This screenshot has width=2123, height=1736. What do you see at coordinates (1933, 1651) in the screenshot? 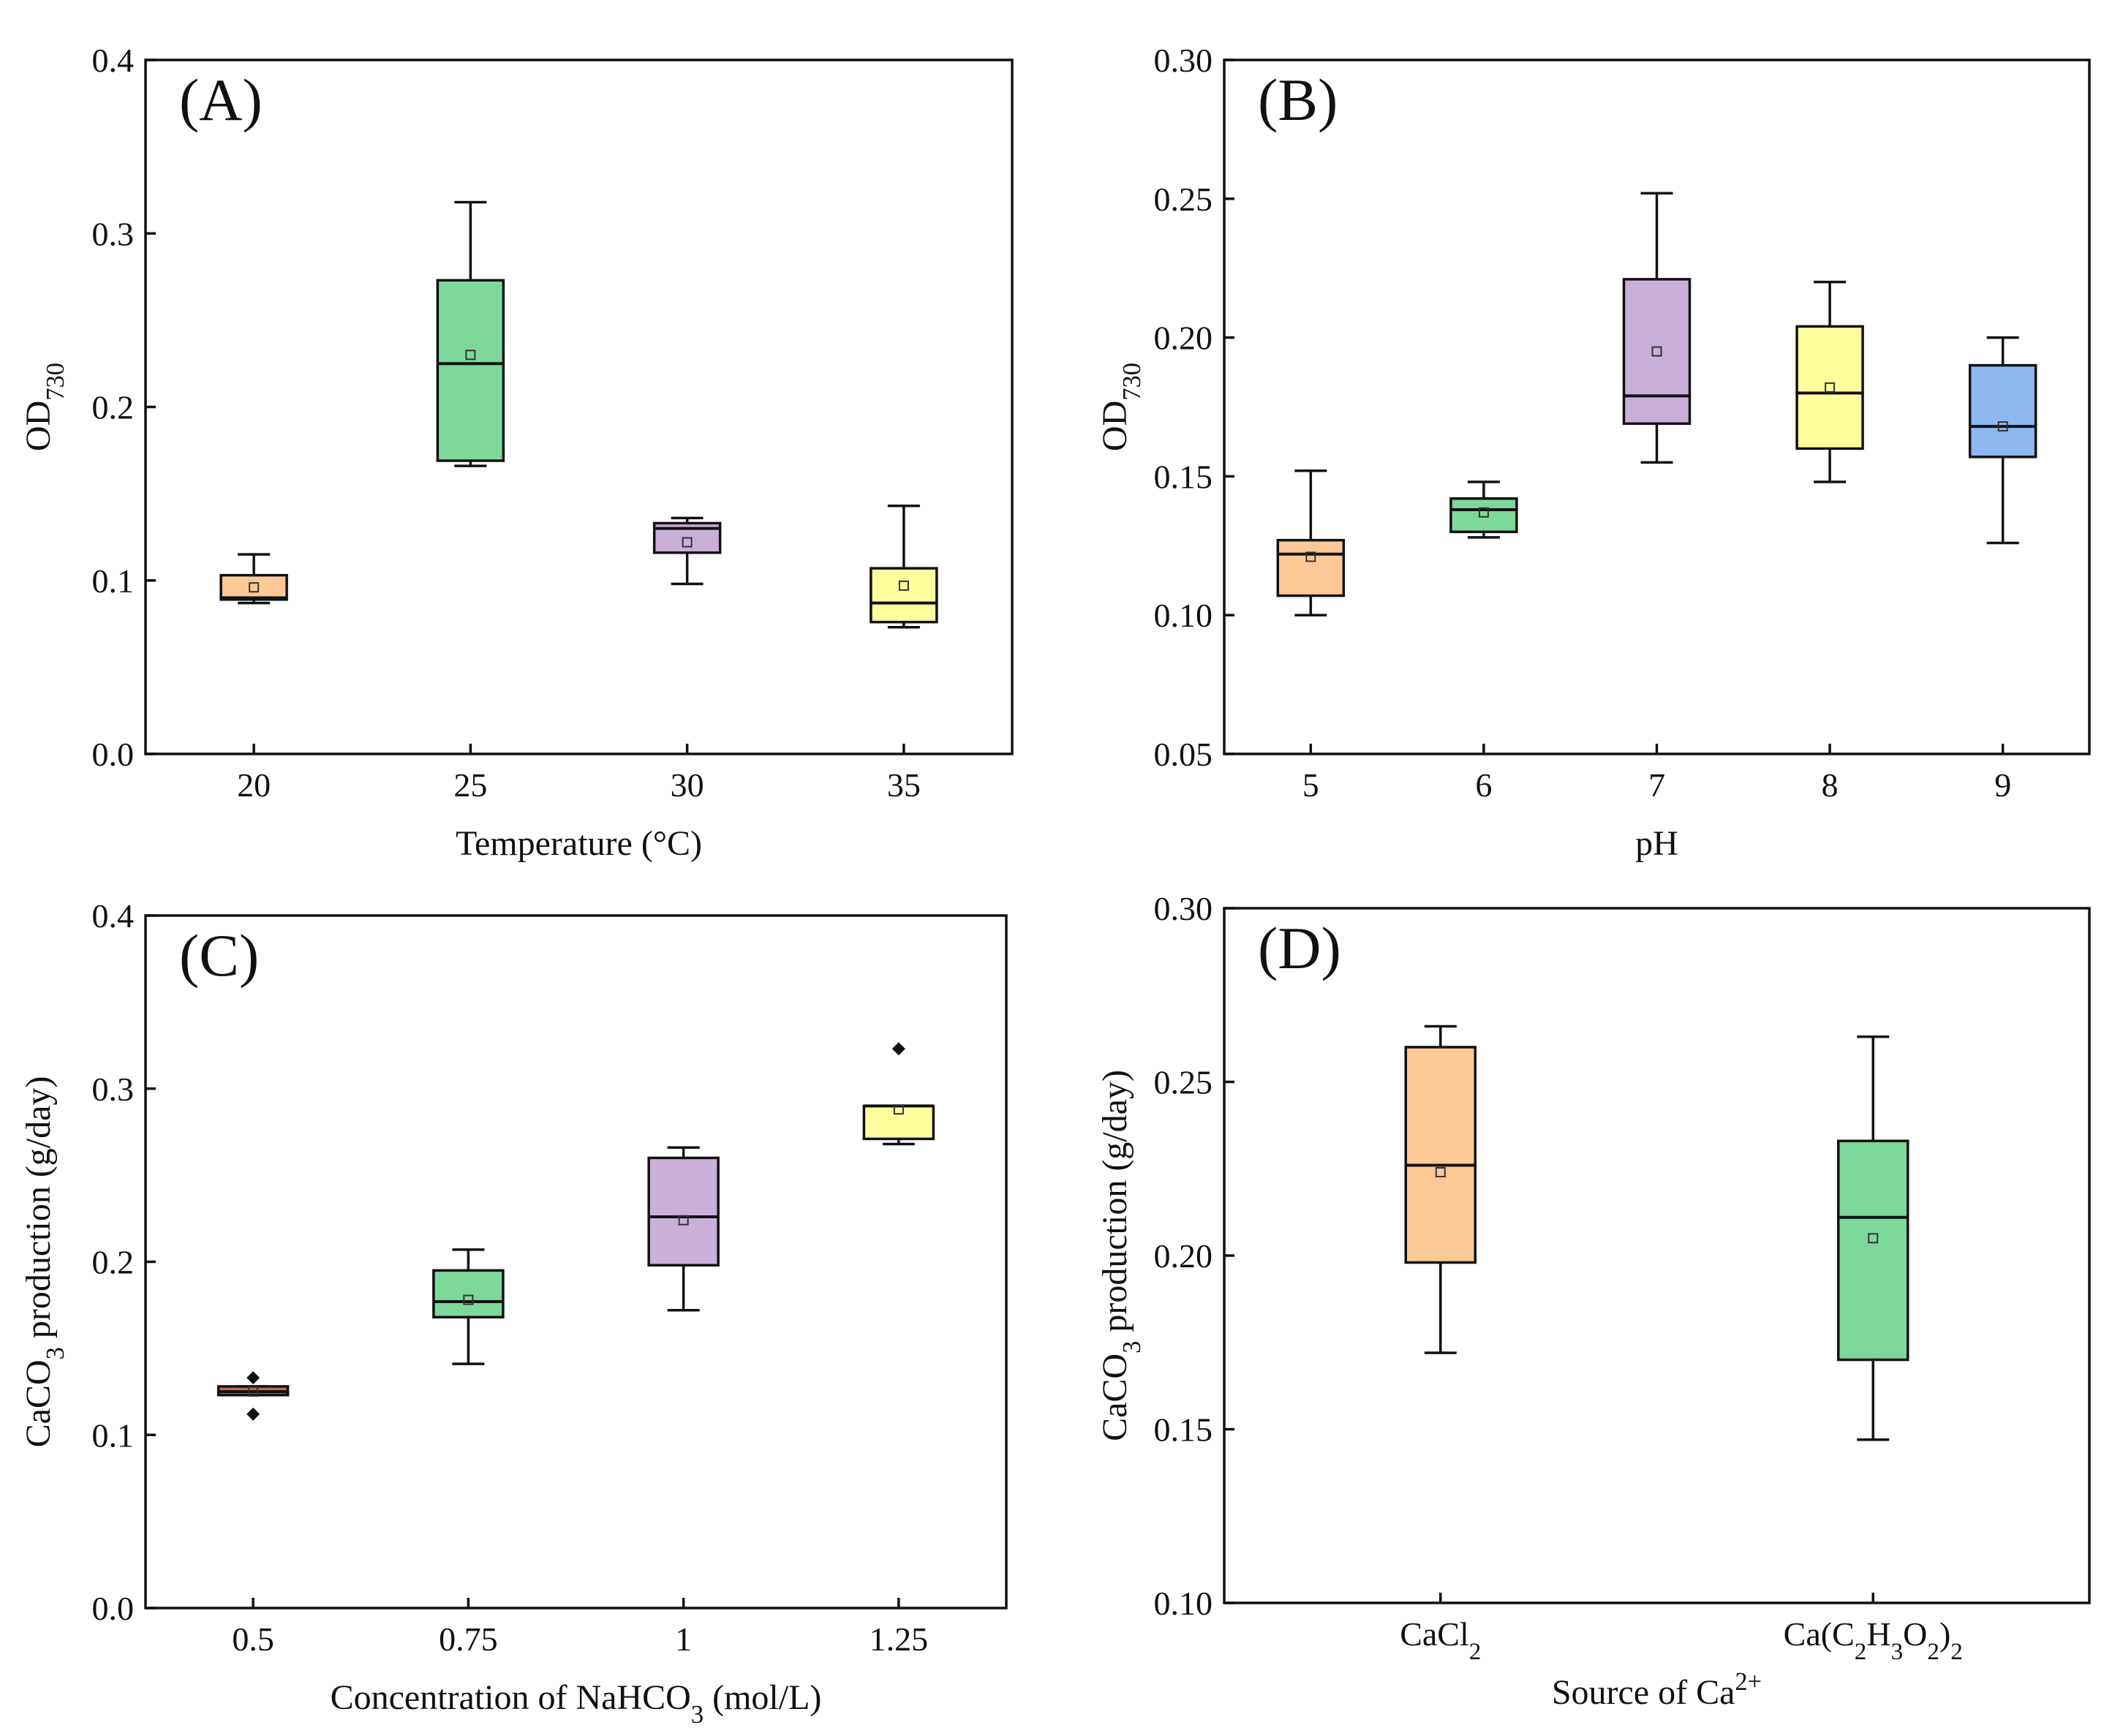
I see `x-tick-label-part-5: 2` at bounding box center [1933, 1651].